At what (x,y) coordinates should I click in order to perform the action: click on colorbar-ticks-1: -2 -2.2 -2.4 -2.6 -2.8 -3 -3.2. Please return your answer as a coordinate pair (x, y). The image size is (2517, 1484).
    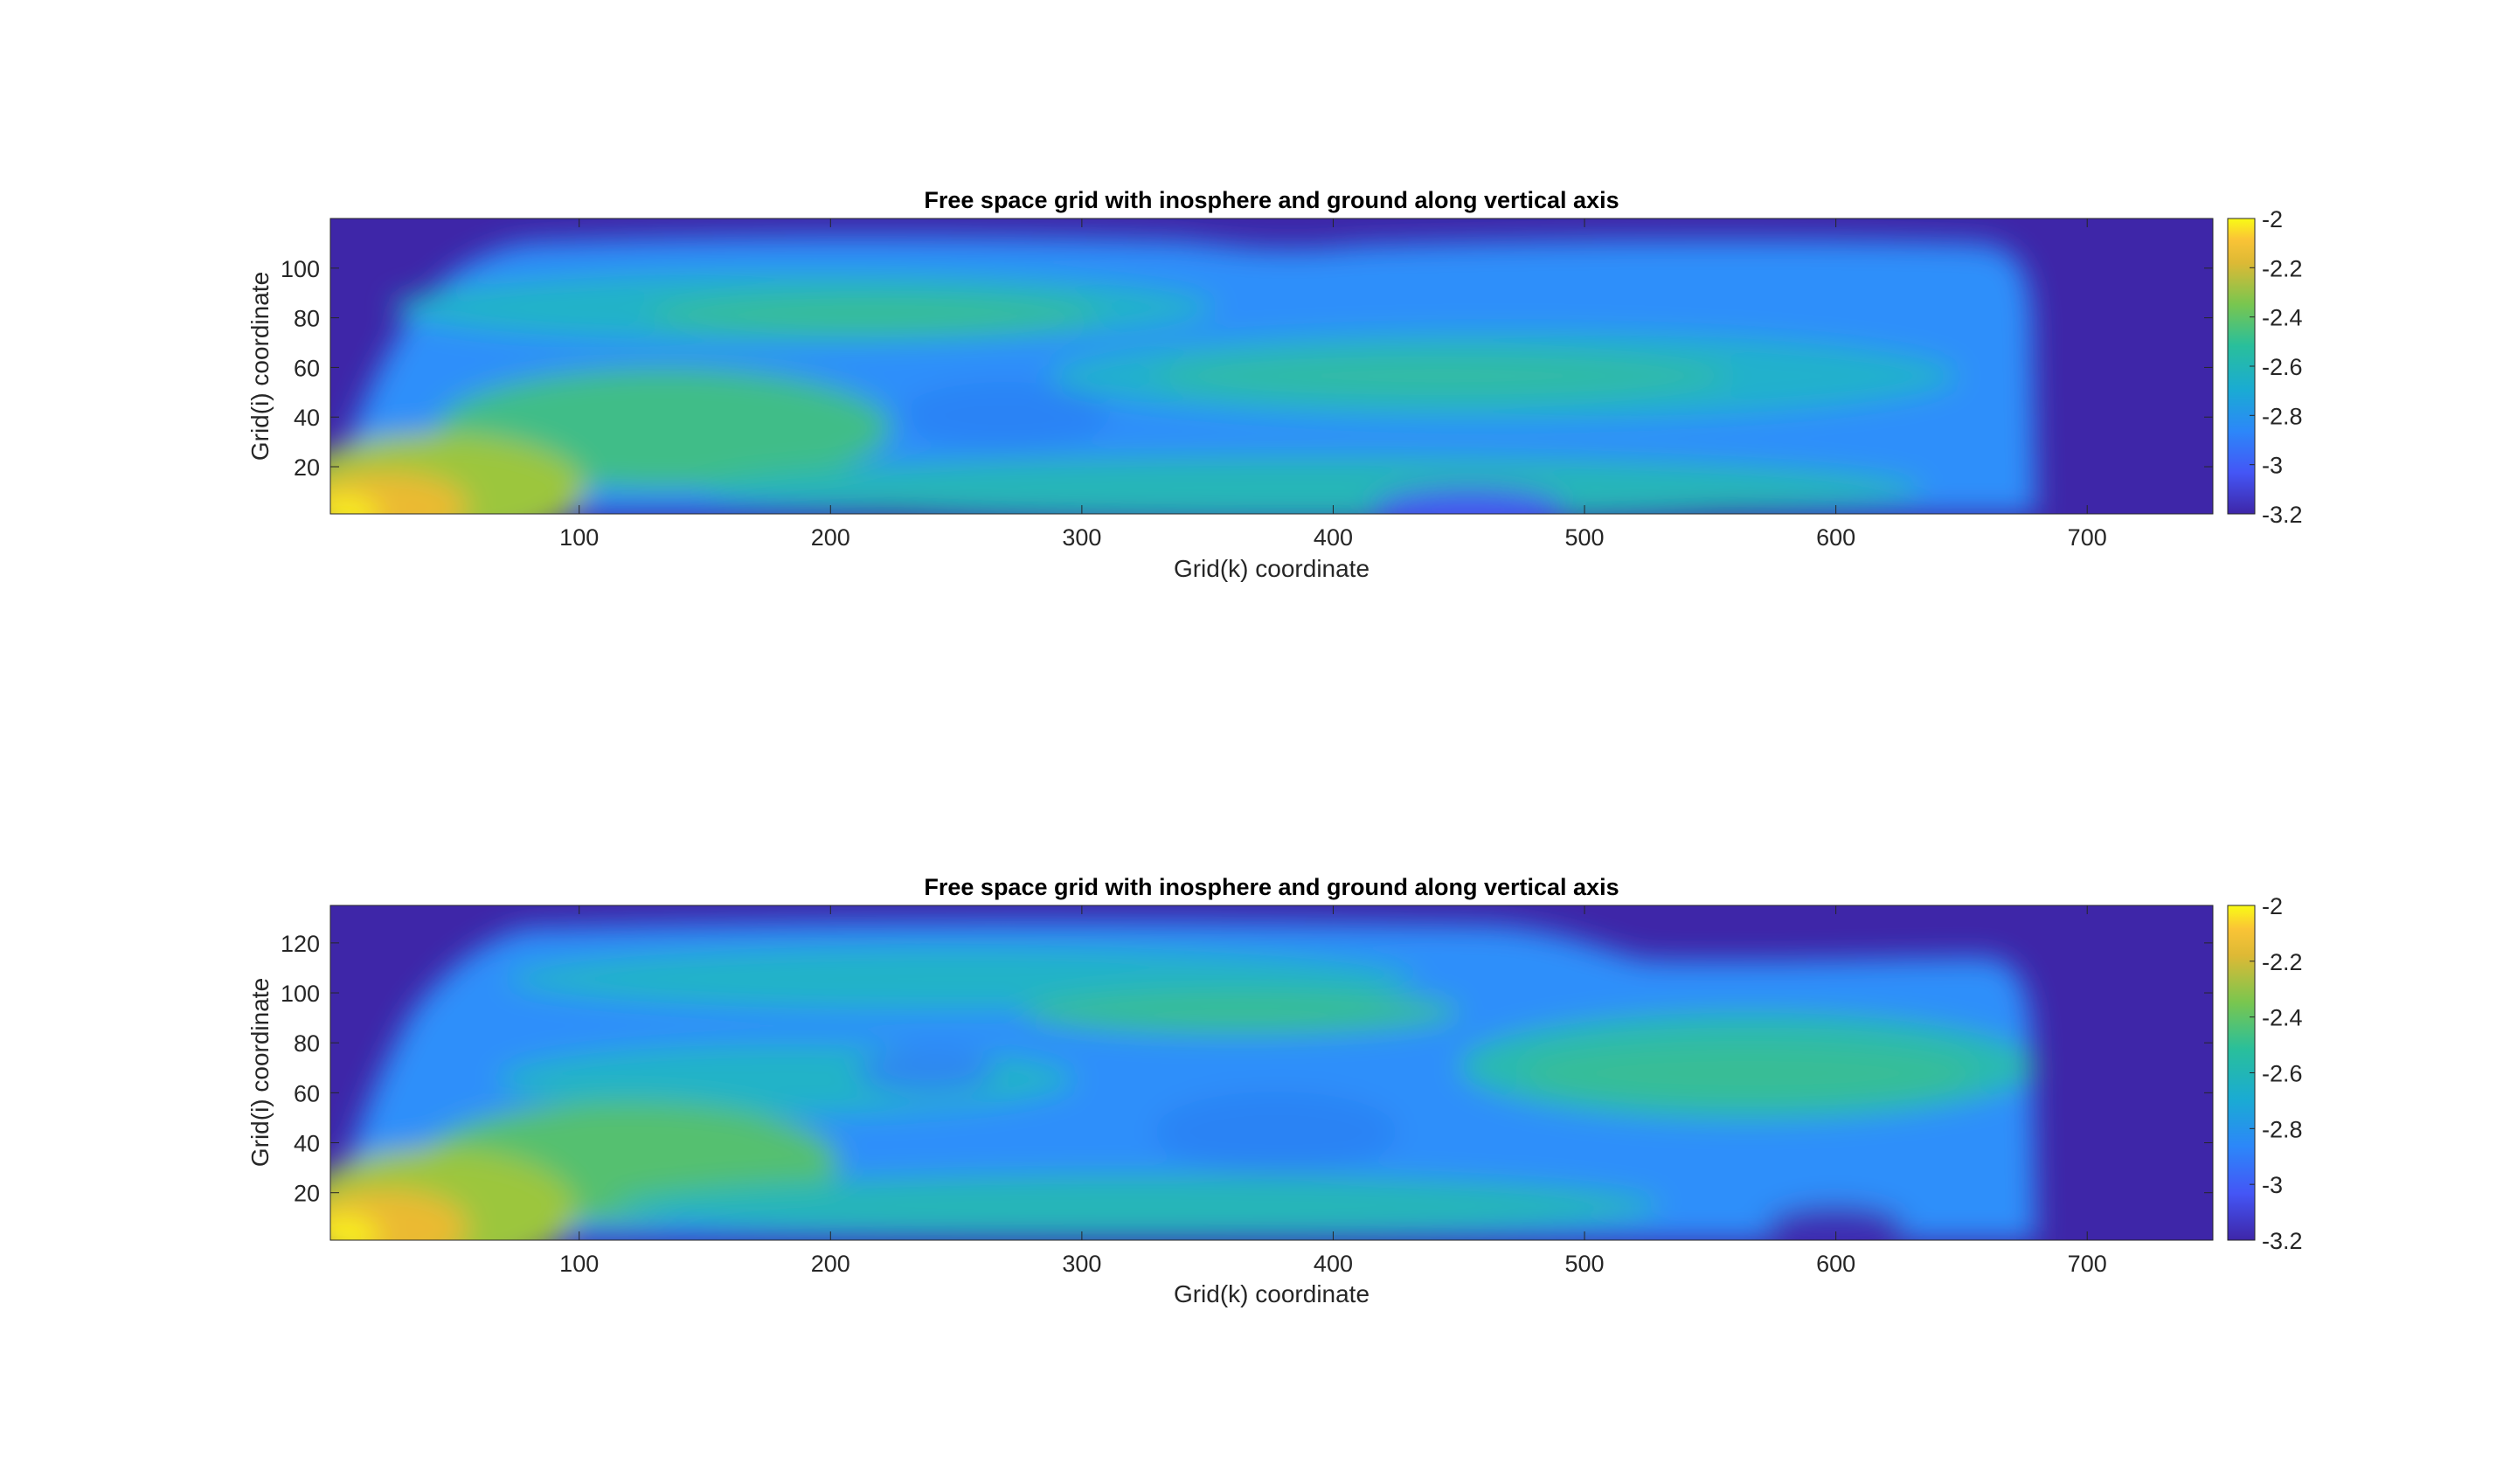
    Looking at the image, I should click on (2276, 367).